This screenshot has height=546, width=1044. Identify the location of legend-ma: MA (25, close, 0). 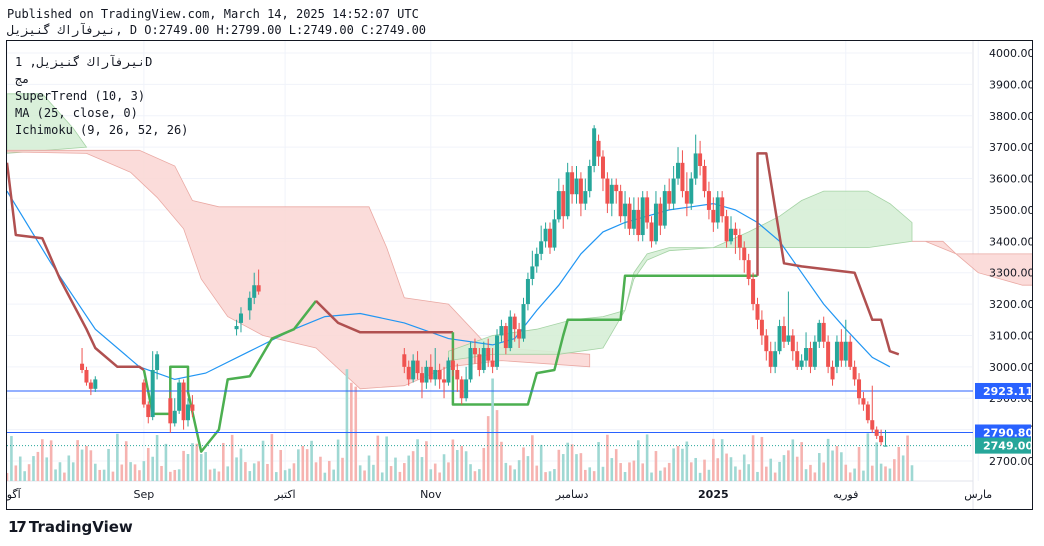
(76, 113).